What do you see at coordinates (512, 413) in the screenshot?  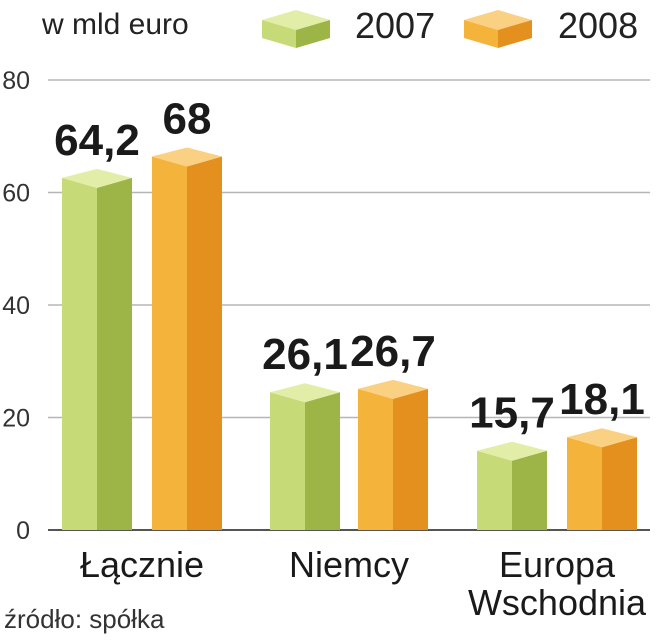 I see `value-label-2007-2: 15,7` at bounding box center [512, 413].